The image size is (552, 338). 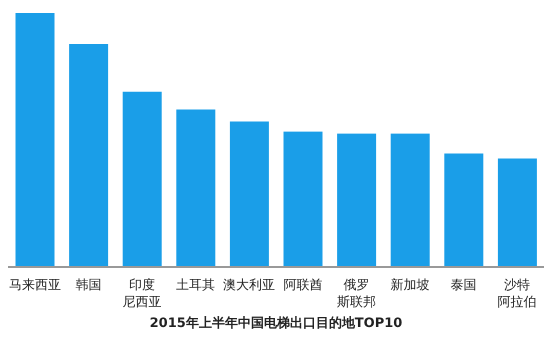 What do you see at coordinates (302, 285) in the screenshot?
I see `x-tick-label: 阿联酋` at bounding box center [302, 285].